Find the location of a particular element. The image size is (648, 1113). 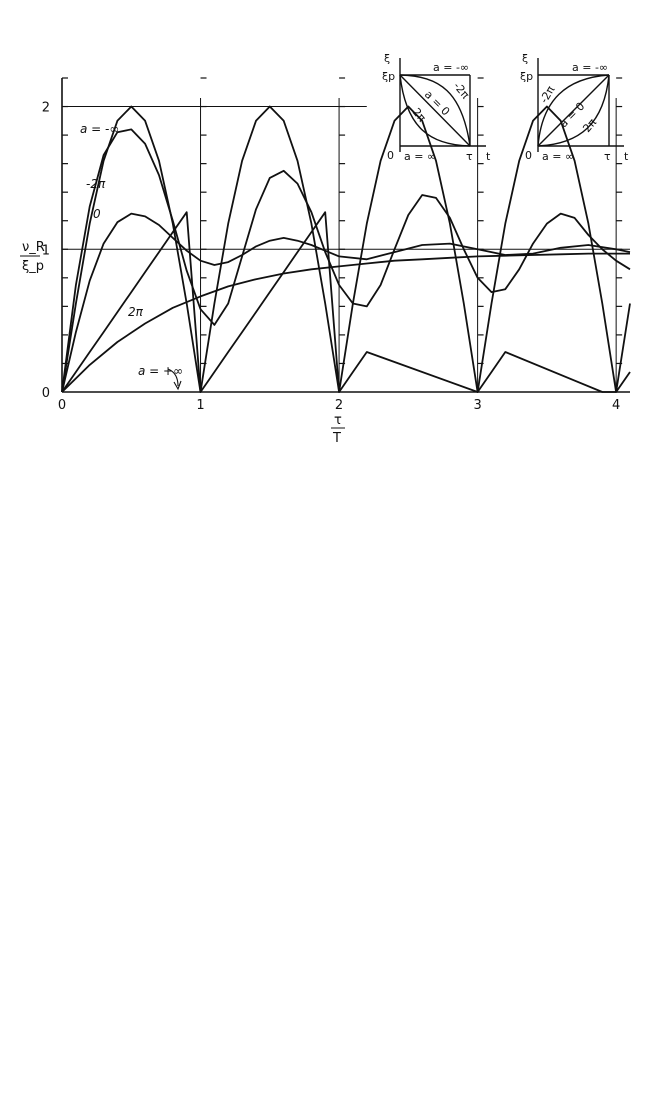

inset-right-origin: 0 is located at coordinates (528, 155).